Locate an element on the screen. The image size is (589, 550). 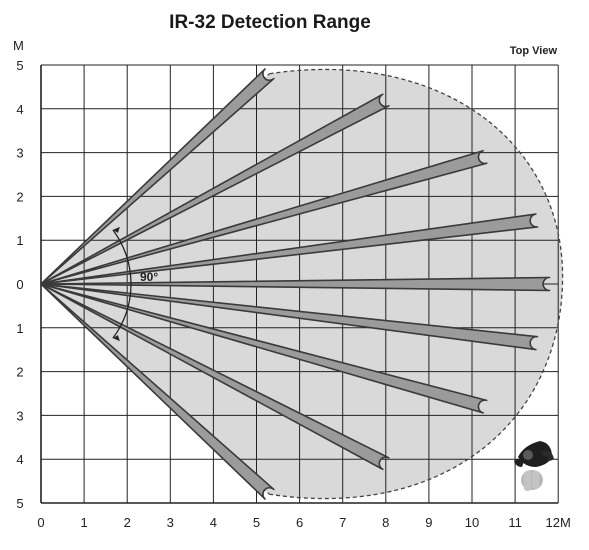
diagram-title: IR-32 Detection Range is located at coordinates (270, 22).